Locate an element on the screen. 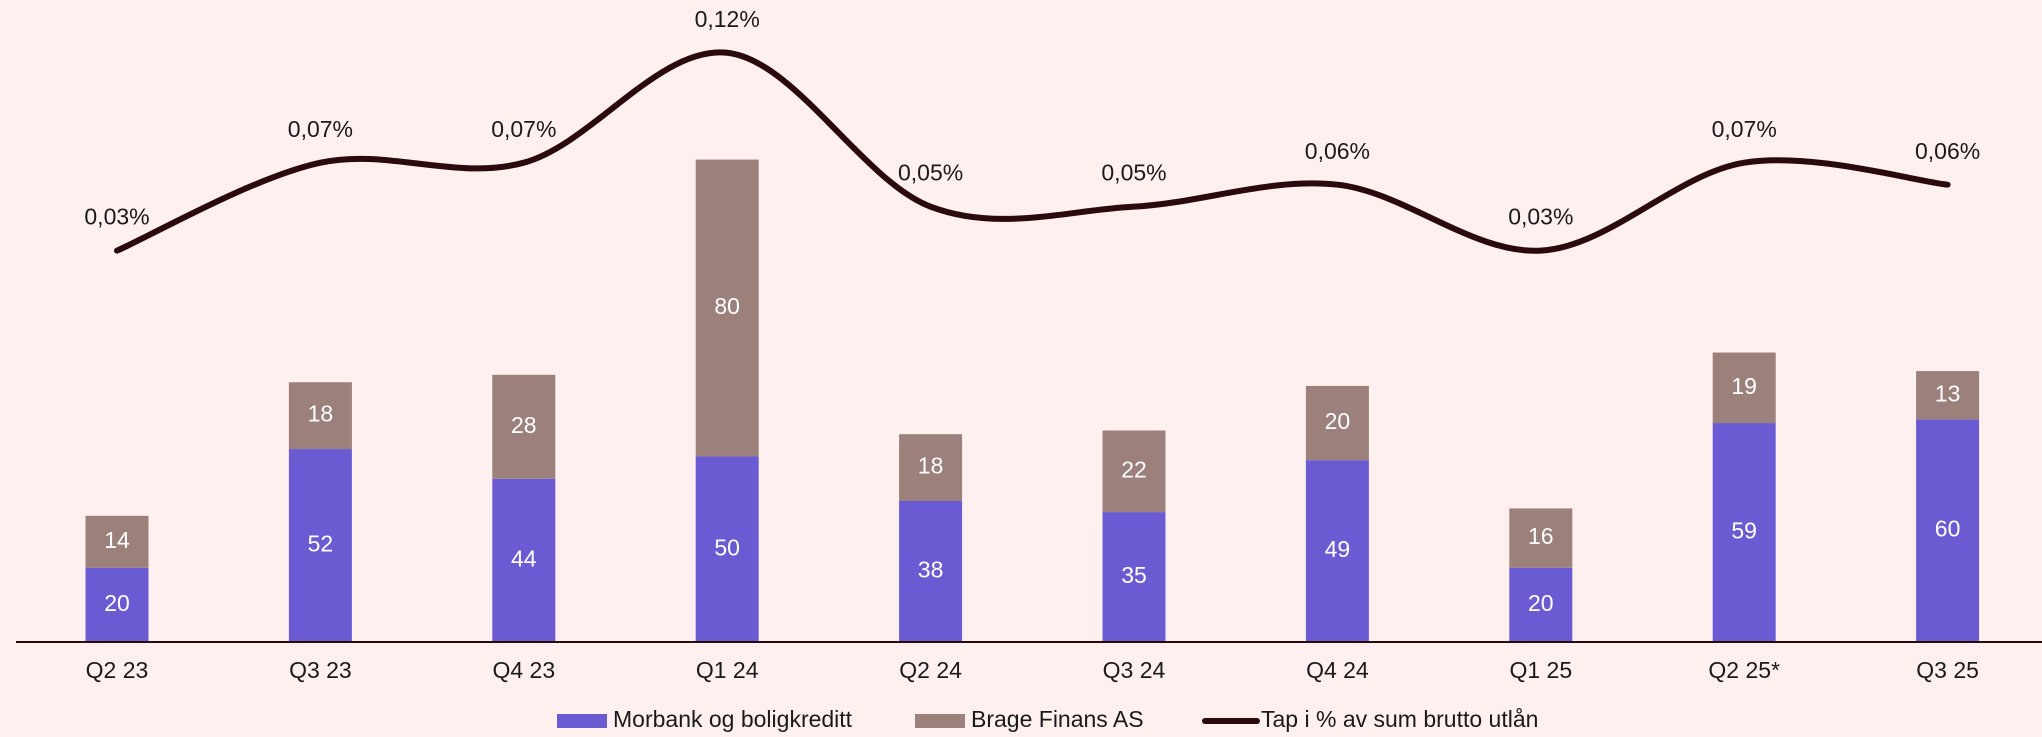 Image resolution: width=2042 pixels, height=737 pixels. bar-value-label: 22 is located at coordinates (1134, 469).